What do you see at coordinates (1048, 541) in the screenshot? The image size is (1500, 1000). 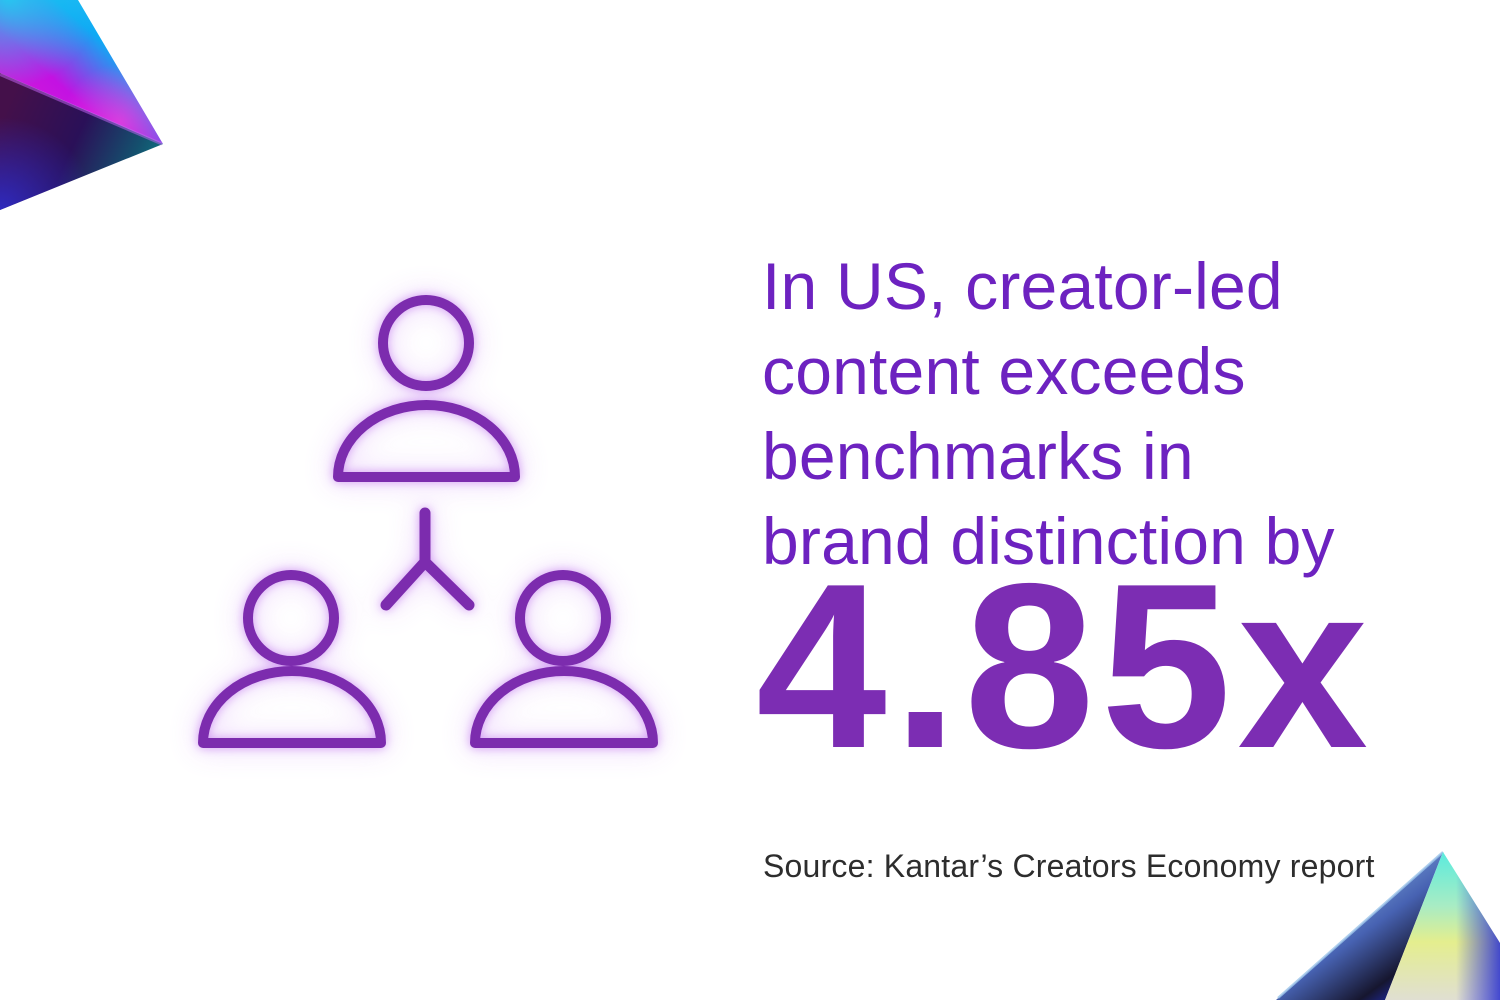 I see `headline-line: brand distinction by` at bounding box center [1048, 541].